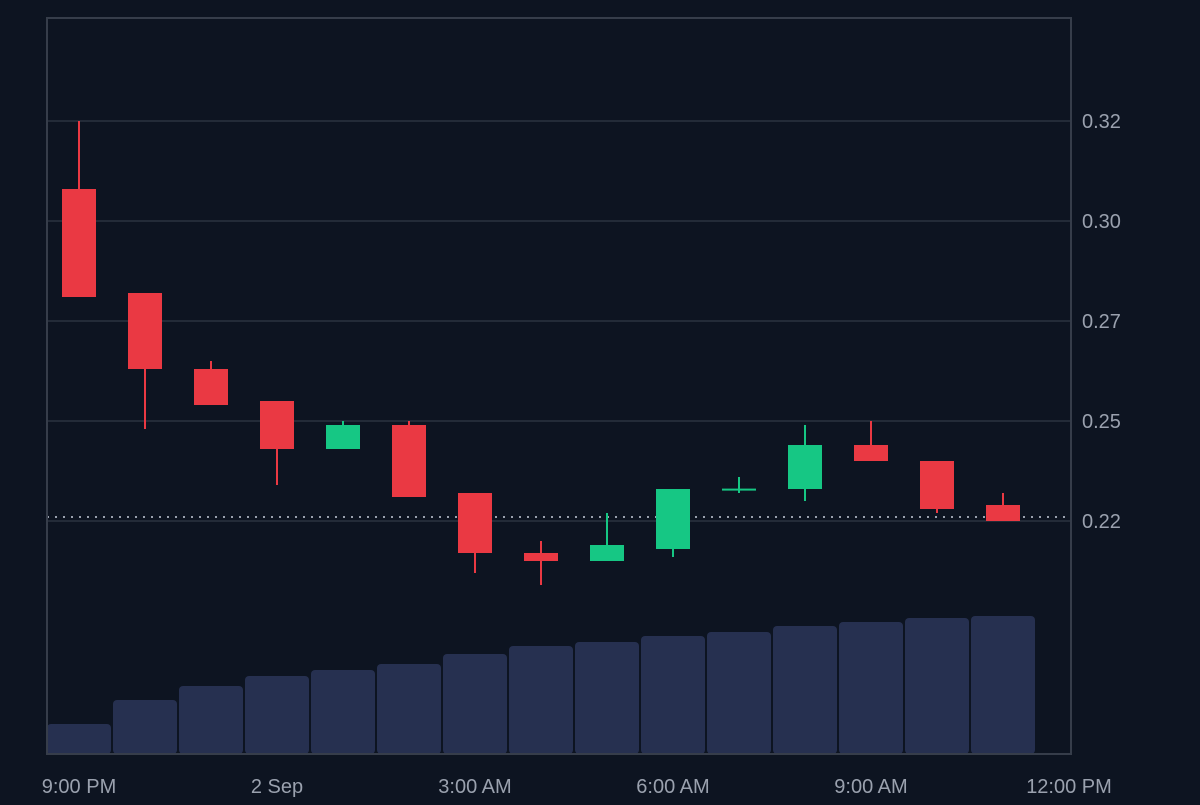 The image size is (1200, 805). What do you see at coordinates (1101, 222) in the screenshot?
I see `price-tick-label: 0.30` at bounding box center [1101, 222].